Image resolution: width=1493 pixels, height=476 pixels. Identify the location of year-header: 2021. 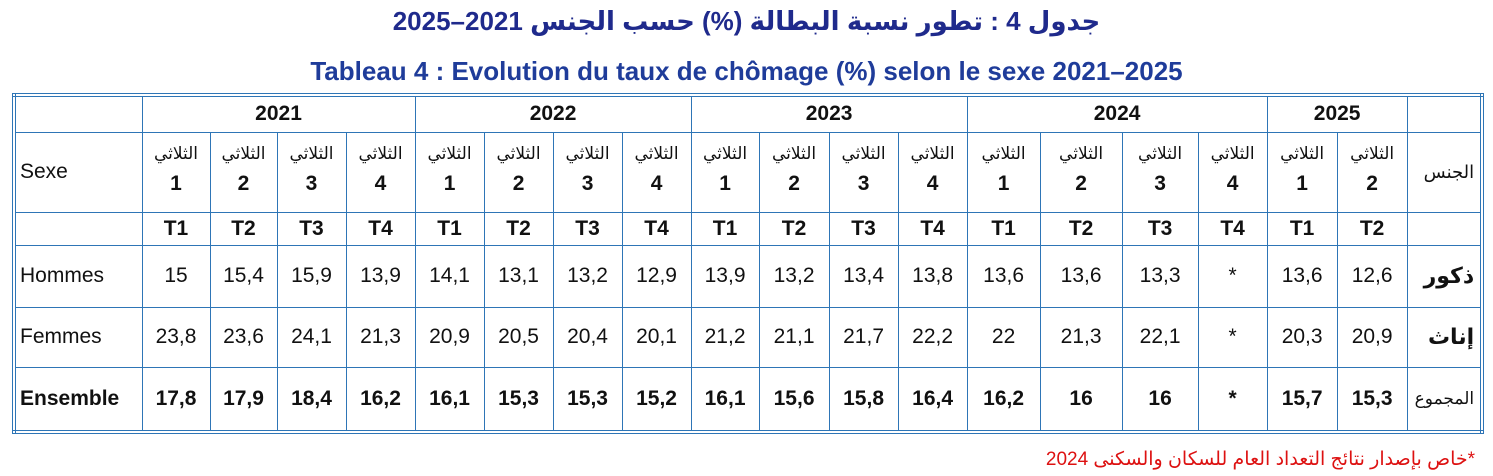
(278, 113).